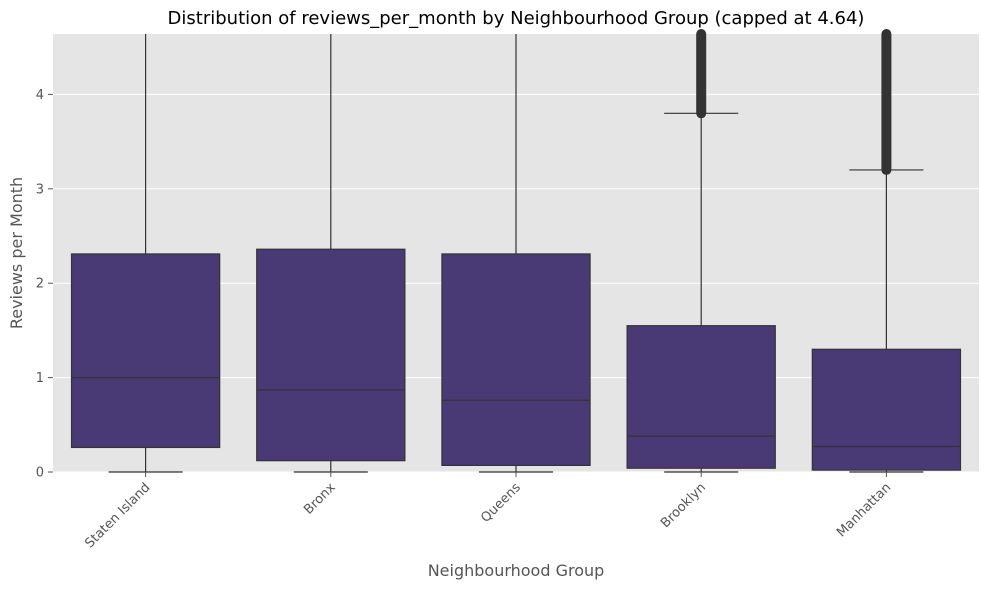 The image size is (989, 590). What do you see at coordinates (117, 515) in the screenshot?
I see `x-tick-label: Staten Island` at bounding box center [117, 515].